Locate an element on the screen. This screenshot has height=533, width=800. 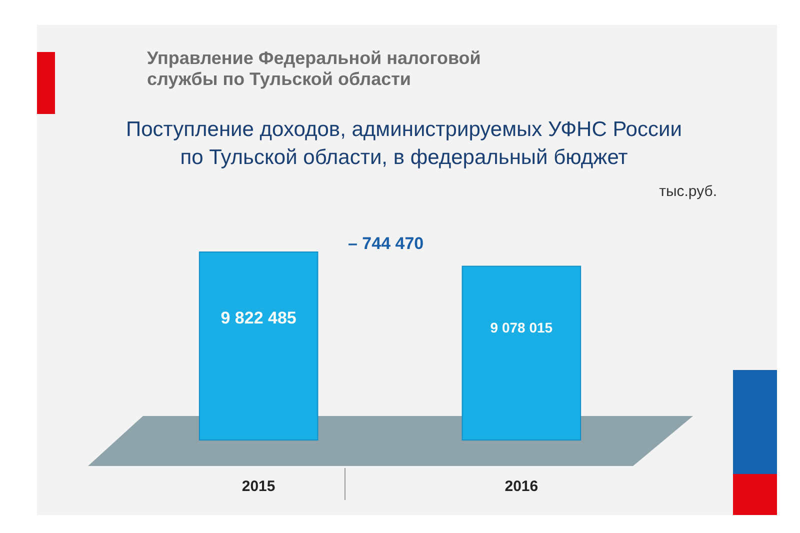
x-tick-label: 2015 is located at coordinates (259, 486).